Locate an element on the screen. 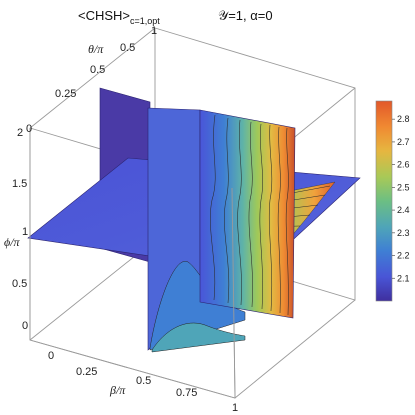 The image size is (415, 415). beta-contour-region is located at coordinates (197, 306).